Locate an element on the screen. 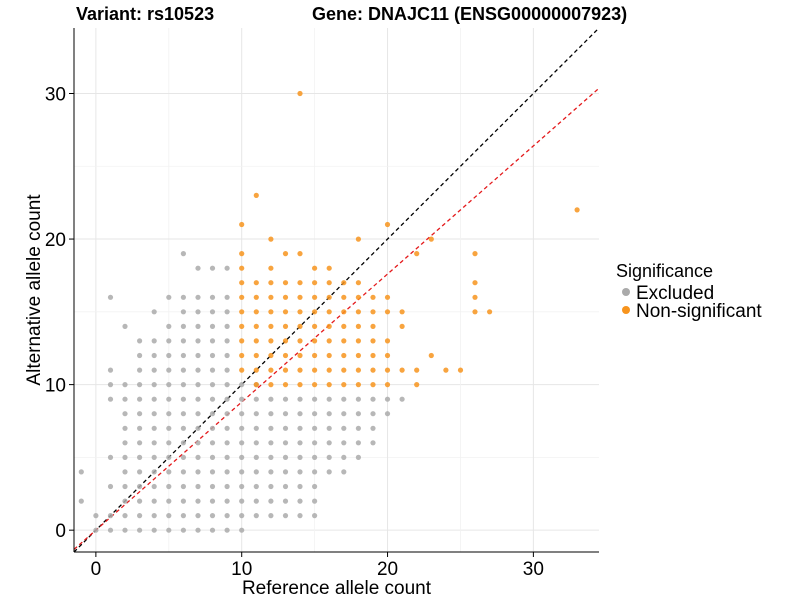 Image resolution: width=800 pixels, height=600 pixels. legend-label: Excluded is located at coordinates (675, 293).